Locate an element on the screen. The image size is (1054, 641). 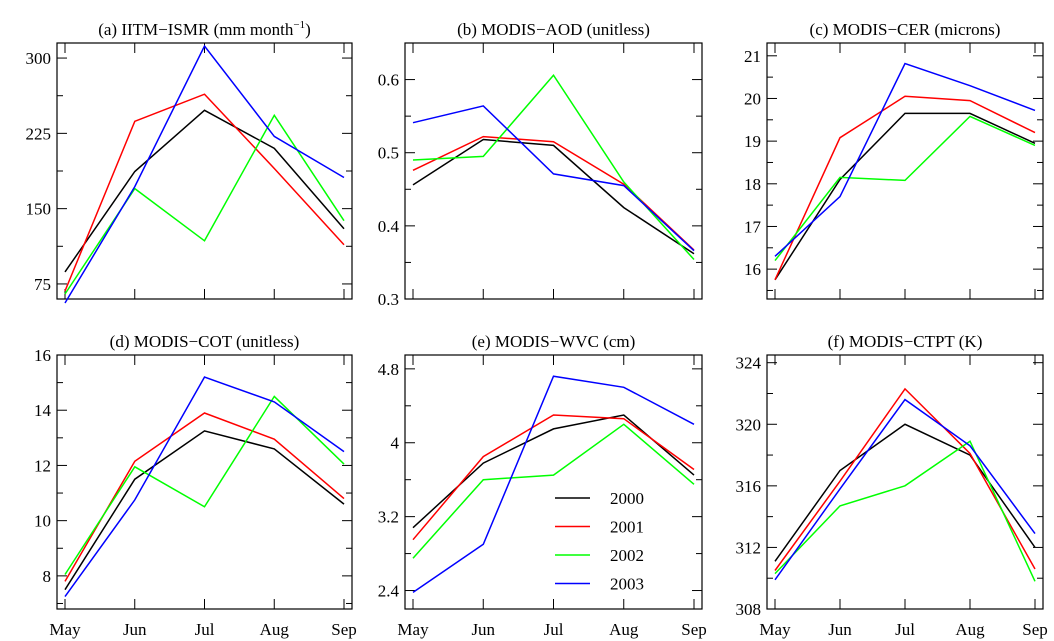
panel-title: (a) IITM−ISMR (mm month−1) is located at coordinates (204, 29).